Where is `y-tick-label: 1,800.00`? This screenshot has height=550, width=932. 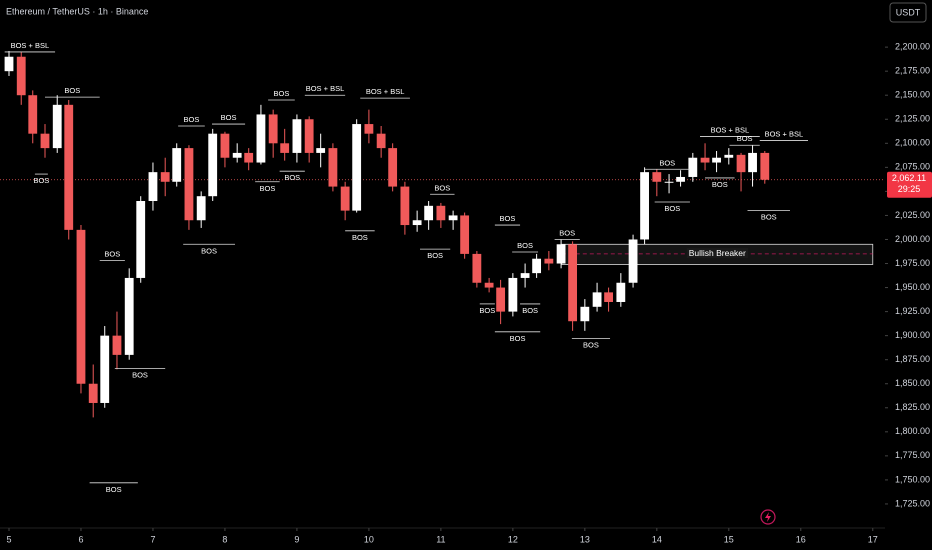 y-tick-label: 1,800.00 is located at coordinates (912, 431).